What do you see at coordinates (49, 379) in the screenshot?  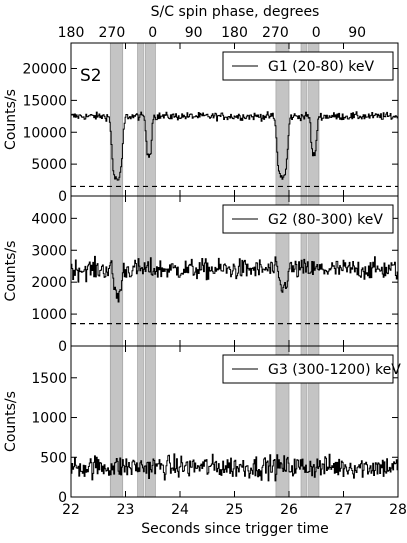 I see `y-tick-label: 1500` at bounding box center [49, 379].